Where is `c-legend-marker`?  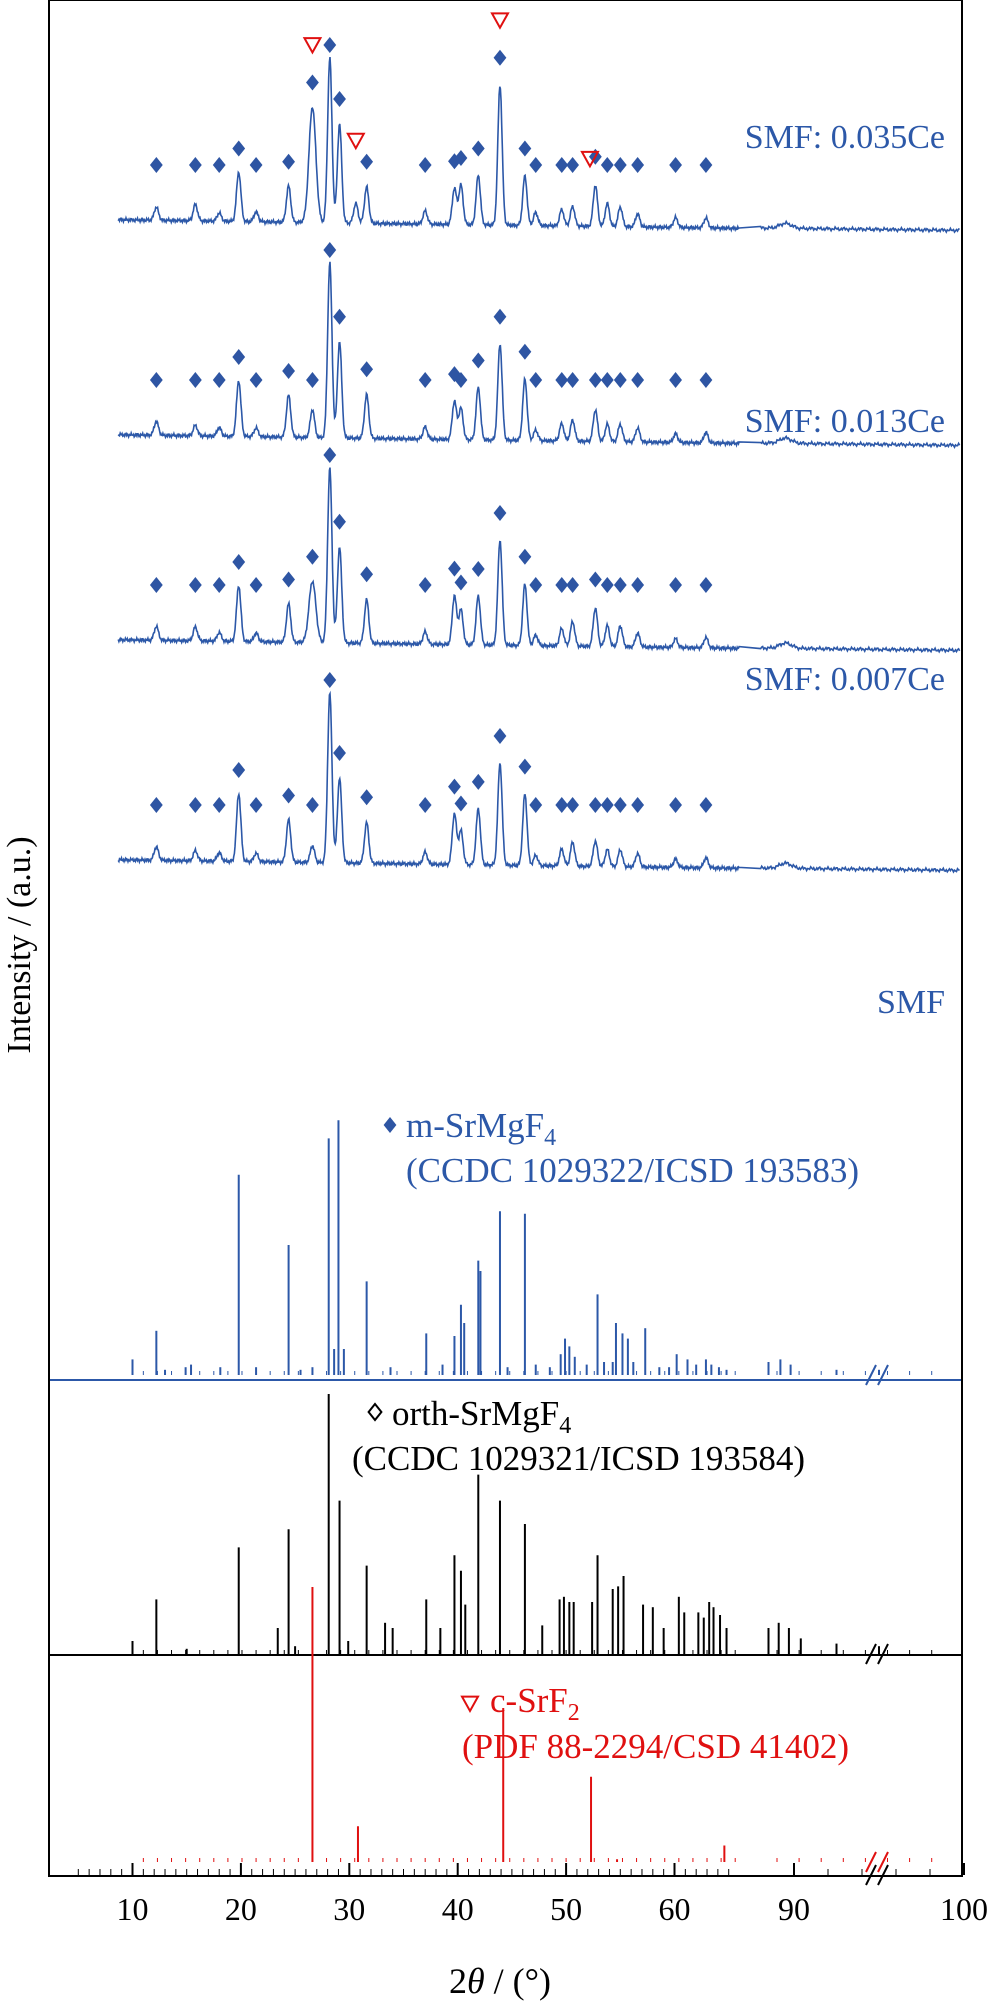 c-legend-marker is located at coordinates (470, 1704).